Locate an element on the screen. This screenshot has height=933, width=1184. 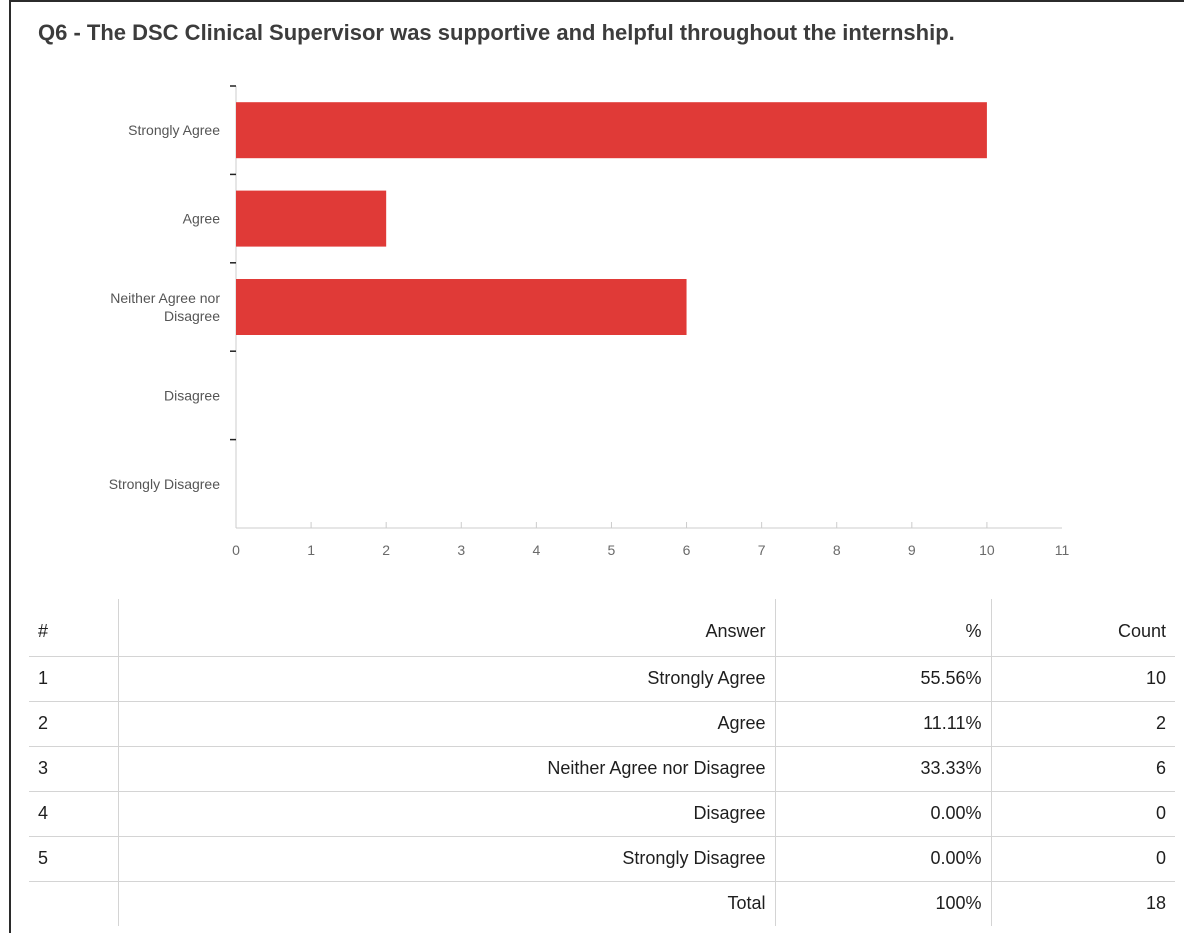
category-label: Strongly Agree is located at coordinates (174, 130).